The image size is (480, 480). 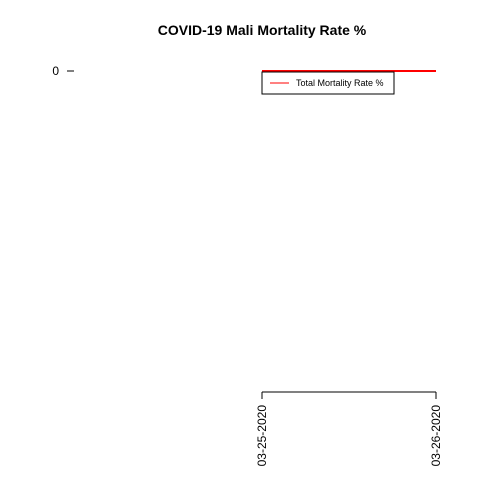 What do you see at coordinates (340, 83) in the screenshot?
I see `legend-label: Total Mortality Rate %` at bounding box center [340, 83].